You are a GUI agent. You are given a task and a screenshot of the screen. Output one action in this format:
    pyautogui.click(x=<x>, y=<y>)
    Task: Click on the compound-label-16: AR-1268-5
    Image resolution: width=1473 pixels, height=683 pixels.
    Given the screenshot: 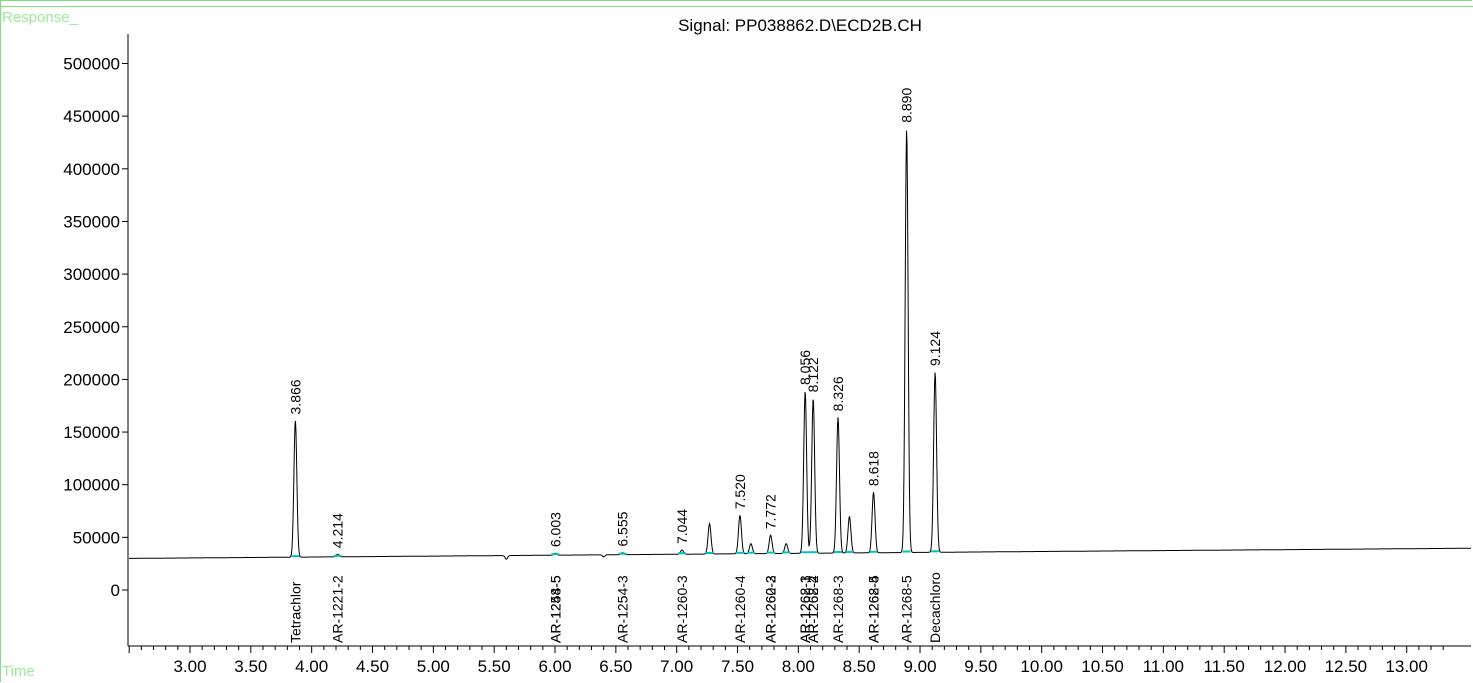 What is the action you would take?
    pyautogui.click(x=907, y=609)
    